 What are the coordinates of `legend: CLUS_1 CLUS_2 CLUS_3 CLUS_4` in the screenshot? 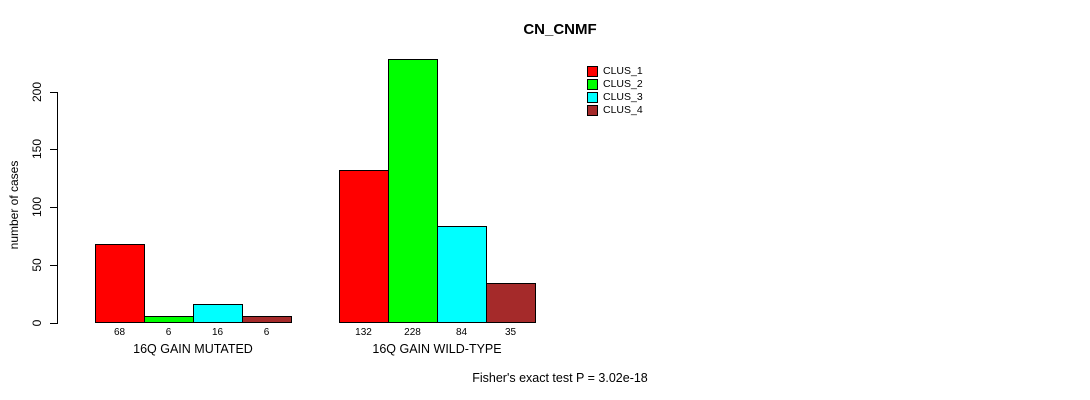 It's located at (615, 92).